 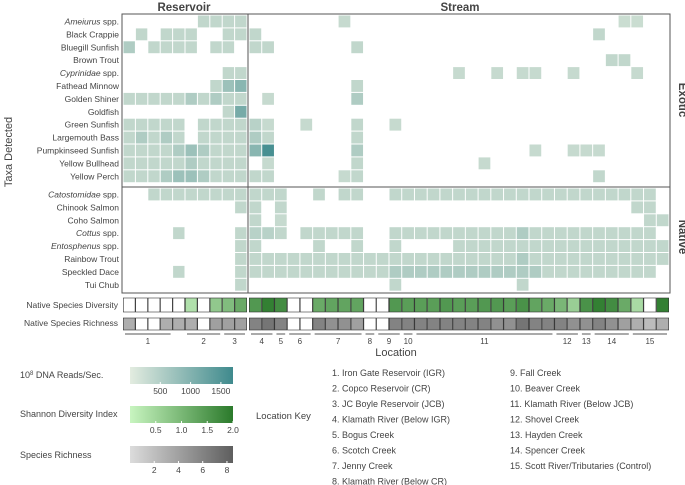 I want to click on location-key-item: 10. Beaver Creek, so click(x=545, y=389).